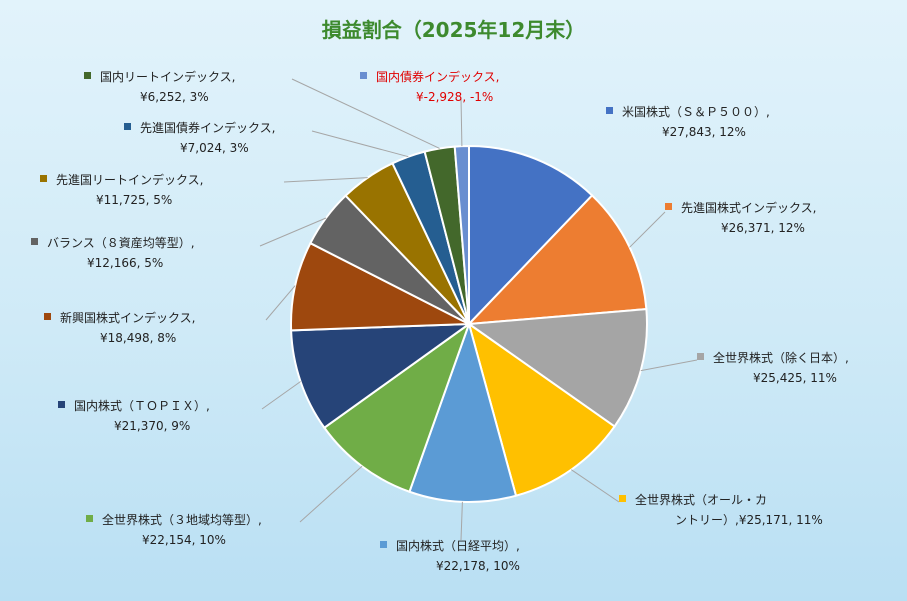  Describe the element at coordinates (688, 121) in the screenshot. I see `data-label: 米国株式（Ｓ＆Ｐ５００）, ¥27,843, 12%` at that location.